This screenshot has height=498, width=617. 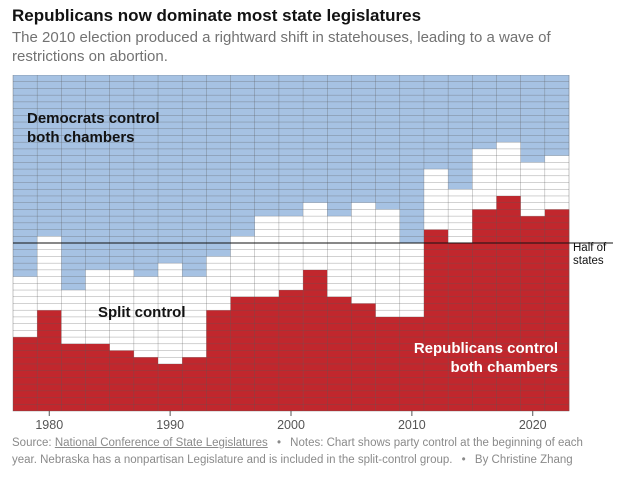 What do you see at coordinates (412, 159) in the screenshot?
I see `area-segment-democrats-control-both-chambers-2009` at bounding box center [412, 159].